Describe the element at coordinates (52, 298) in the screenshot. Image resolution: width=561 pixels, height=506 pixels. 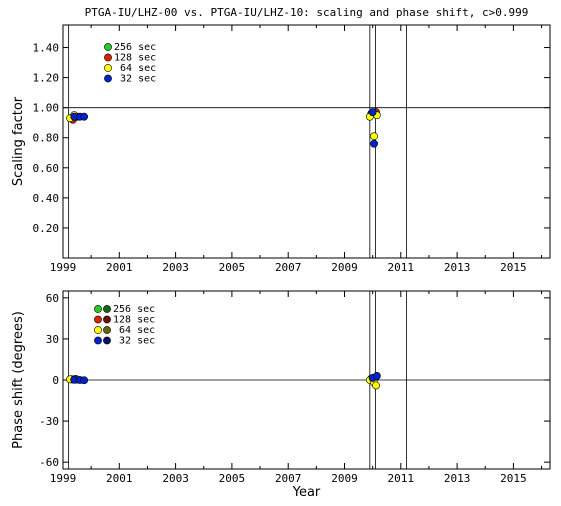
I see `y-tick-label: 60` at that location.